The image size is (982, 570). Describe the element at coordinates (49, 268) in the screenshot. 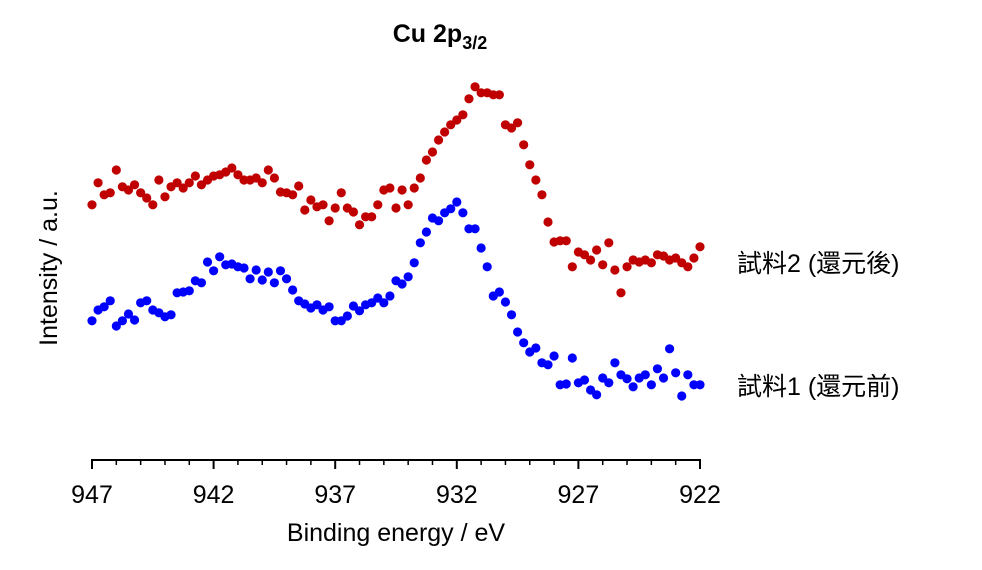

I see `y-axis-label: Intensity / a.u.` at that location.